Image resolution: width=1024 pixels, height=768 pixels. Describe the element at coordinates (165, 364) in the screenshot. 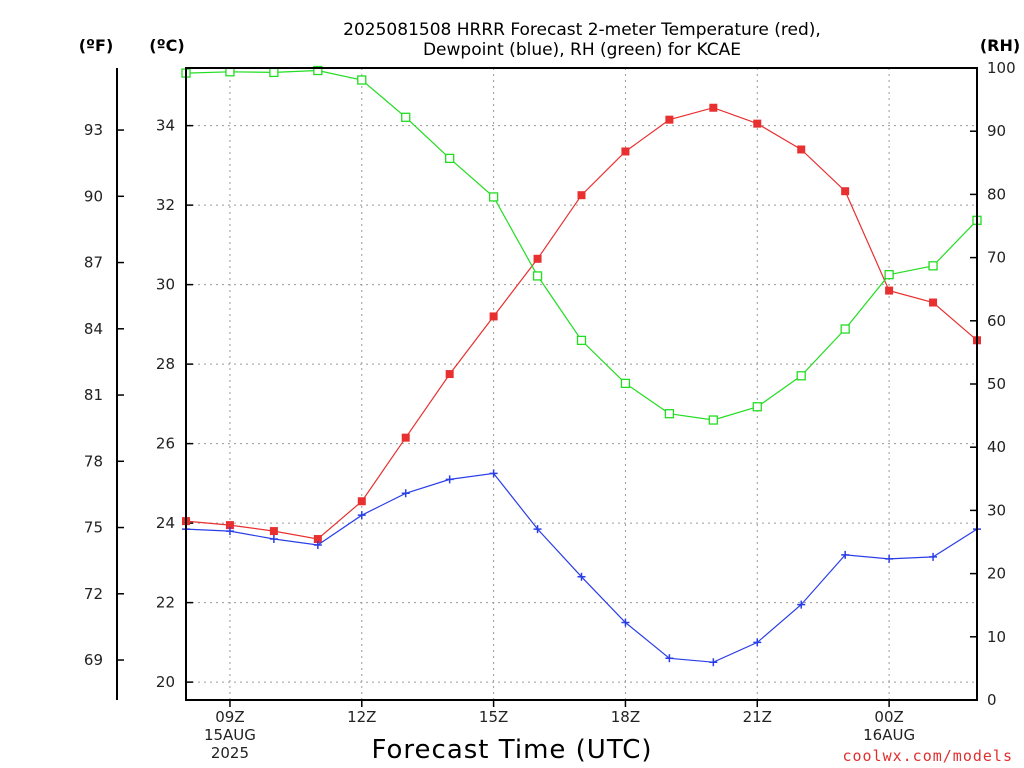

I see `celsius-tick-label: 28` at that location.